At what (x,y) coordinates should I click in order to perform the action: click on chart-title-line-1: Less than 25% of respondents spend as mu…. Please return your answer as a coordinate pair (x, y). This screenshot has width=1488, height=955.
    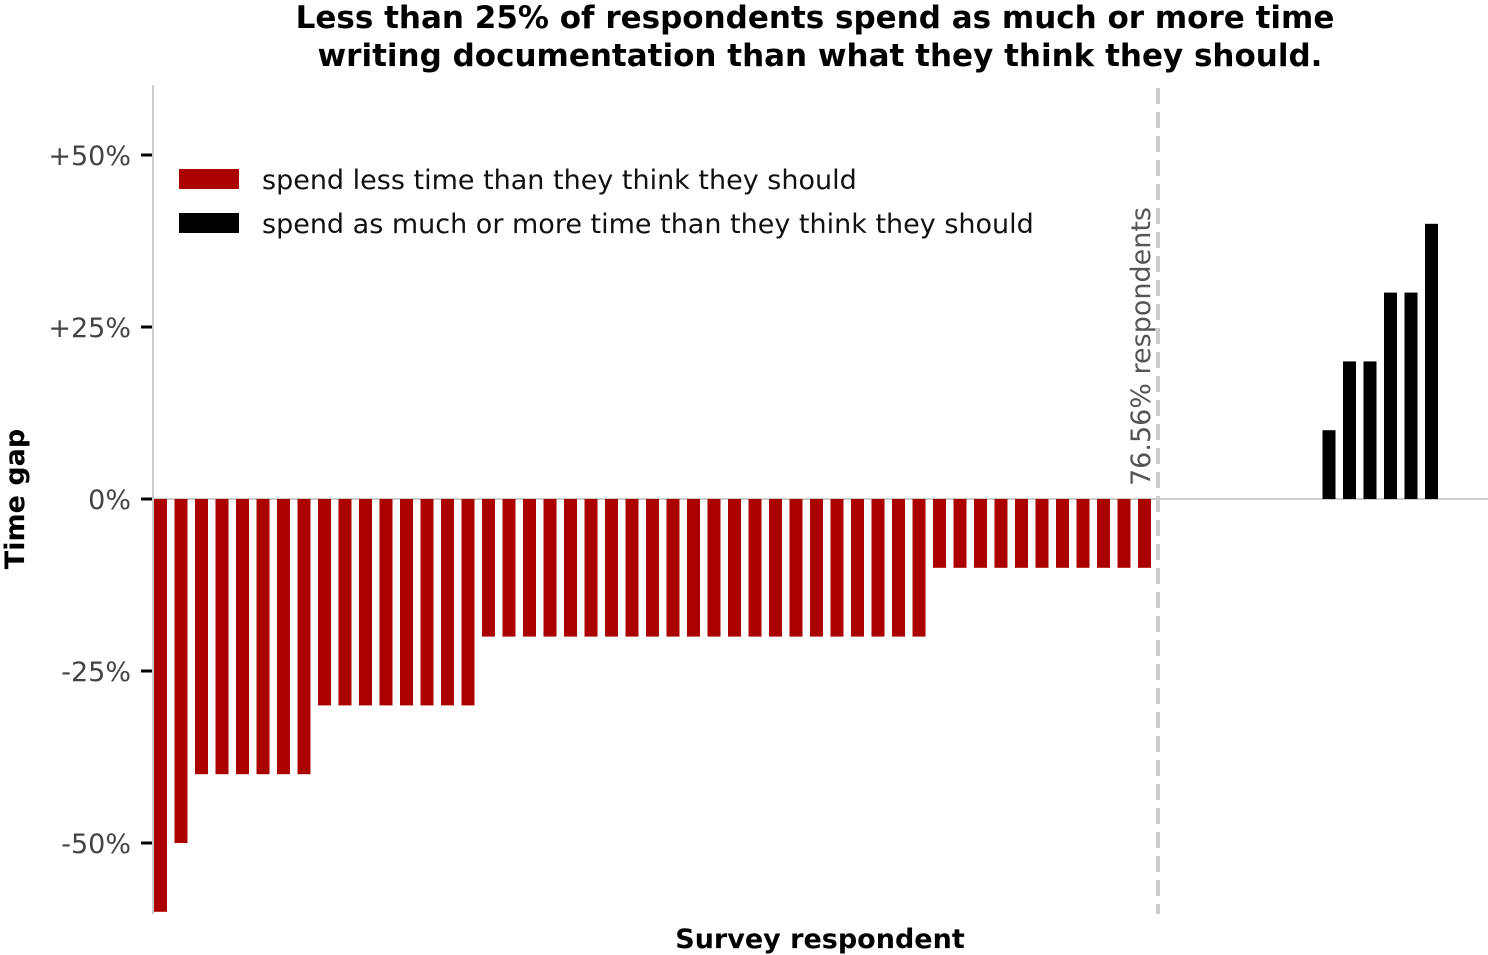
    Looking at the image, I should click on (815, 18).